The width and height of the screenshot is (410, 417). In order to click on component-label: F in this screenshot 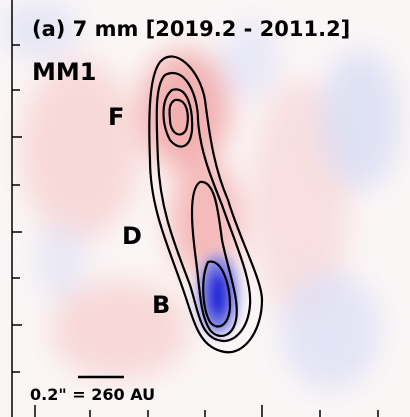, I will do `click(116, 117)`.